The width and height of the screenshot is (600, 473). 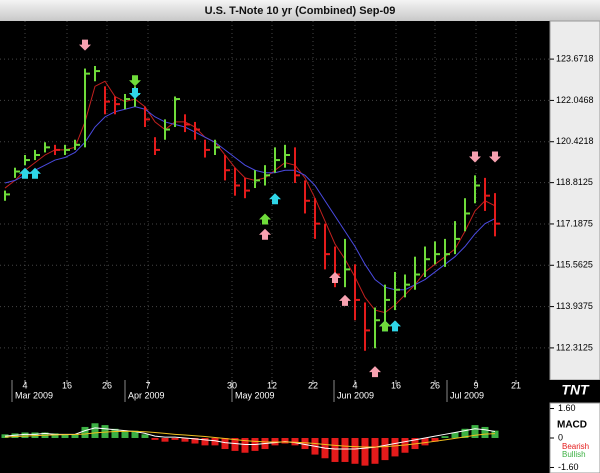 What do you see at coordinates (147, 385) in the screenshot?
I see `x-tick-label: 7` at bounding box center [147, 385].